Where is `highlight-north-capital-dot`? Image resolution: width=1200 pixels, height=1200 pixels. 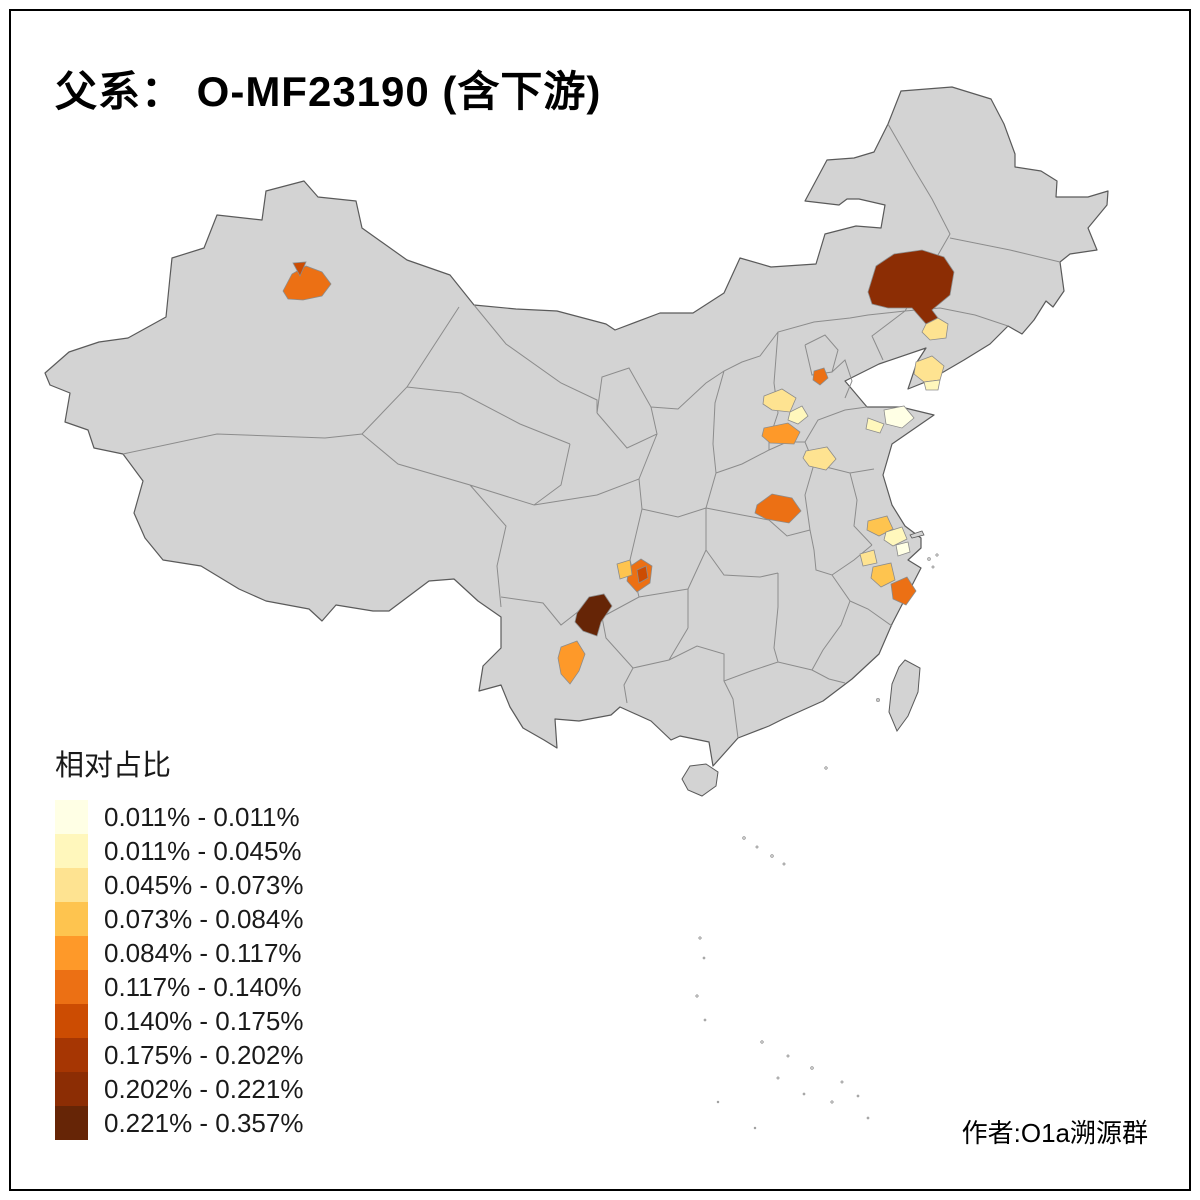 highlight-north-capital-dot is located at coordinates (820, 376).